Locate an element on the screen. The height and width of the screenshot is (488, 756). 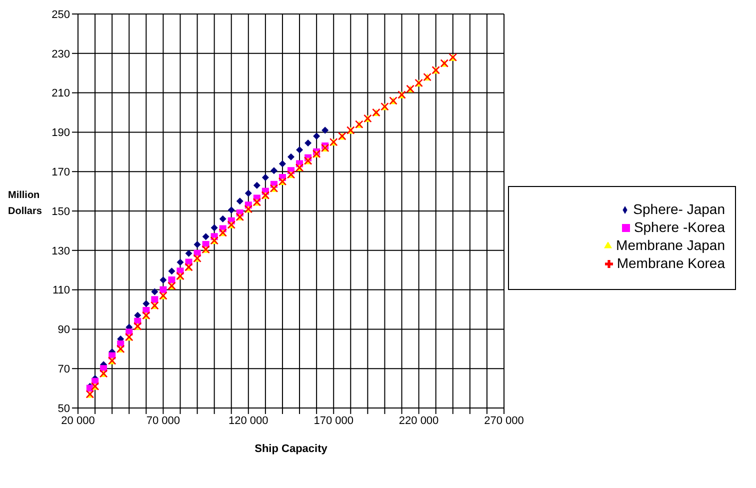
x-tick-label: 70 000 is located at coordinates (163, 420).